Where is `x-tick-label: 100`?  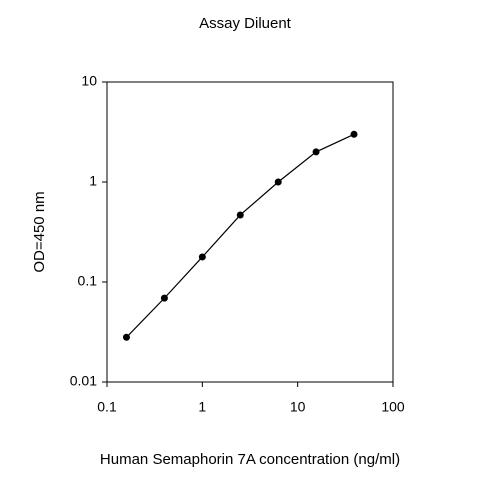 x-tick-label: 100 is located at coordinates (393, 407).